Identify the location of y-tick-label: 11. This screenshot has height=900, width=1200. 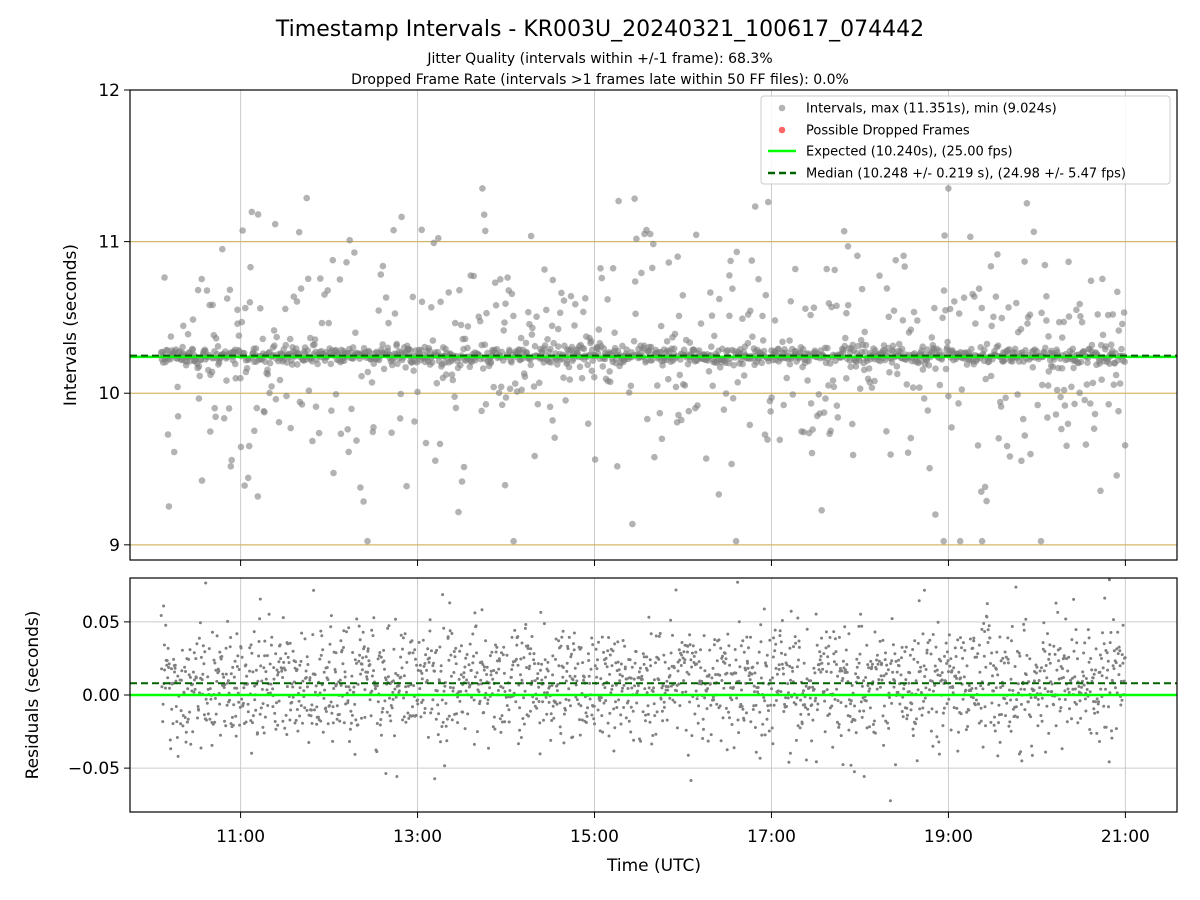
(109, 243).